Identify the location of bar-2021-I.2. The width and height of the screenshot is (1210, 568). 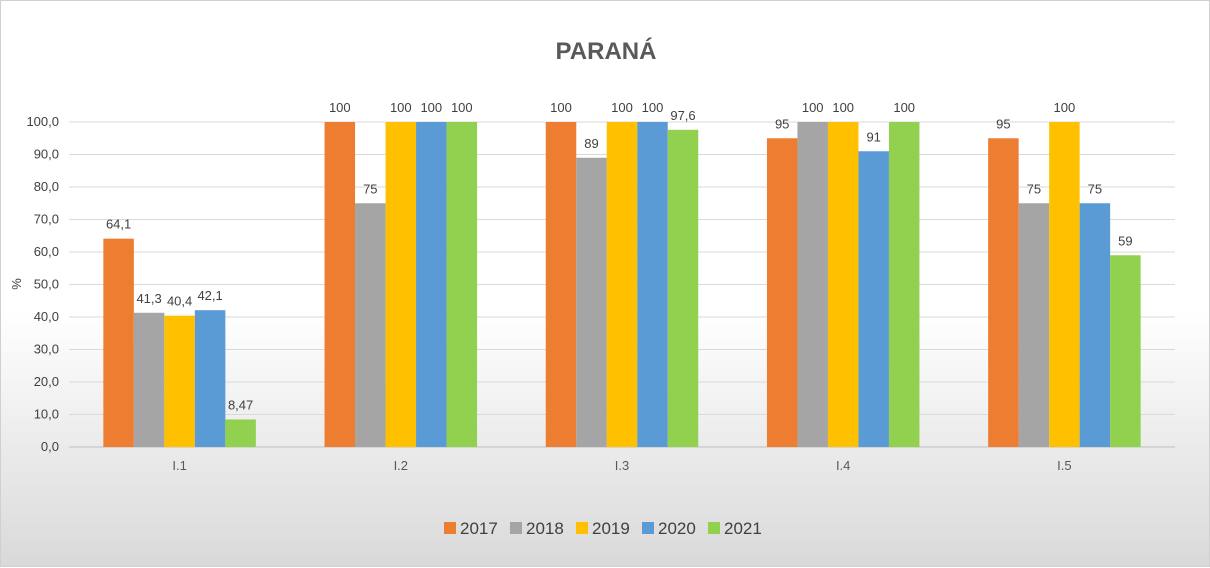
(462, 284).